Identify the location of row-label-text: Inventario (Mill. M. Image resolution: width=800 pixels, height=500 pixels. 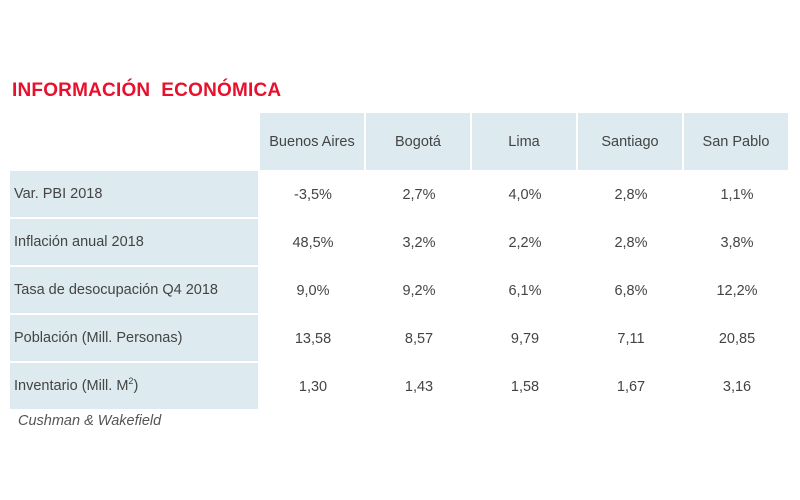
(71, 386).